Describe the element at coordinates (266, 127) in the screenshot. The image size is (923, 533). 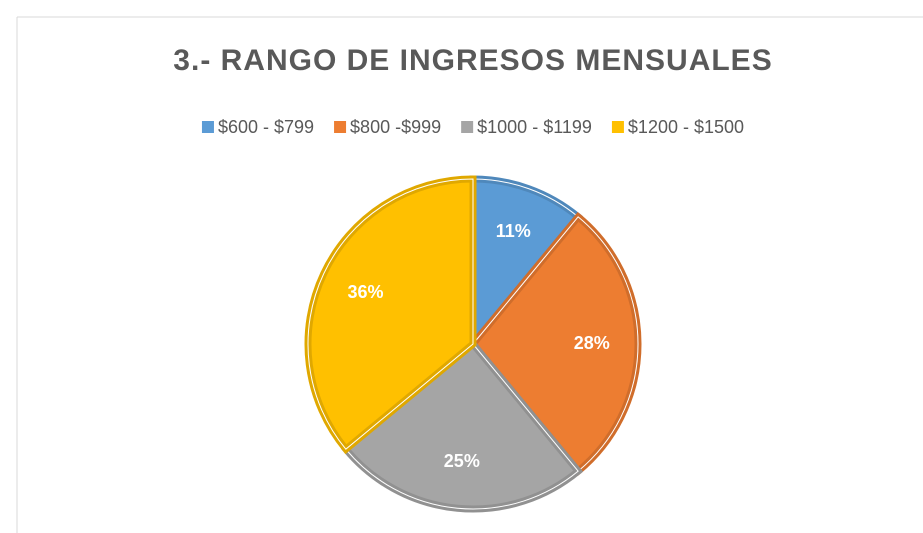
I see `legend-label: $600 - $799` at that location.